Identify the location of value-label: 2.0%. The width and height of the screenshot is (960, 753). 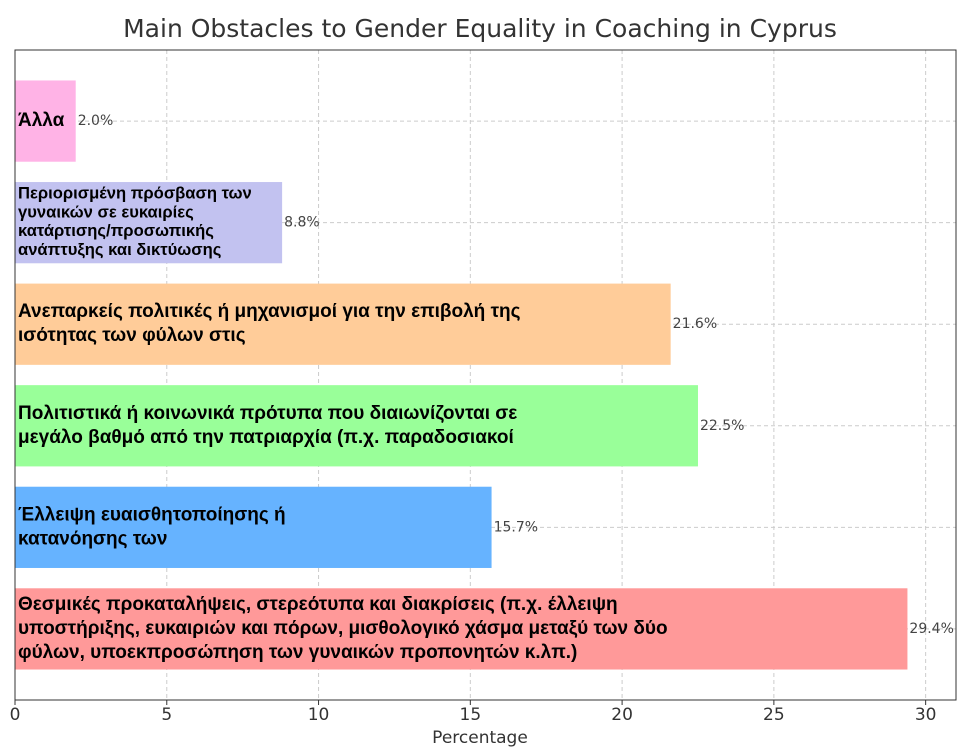
(96, 121).